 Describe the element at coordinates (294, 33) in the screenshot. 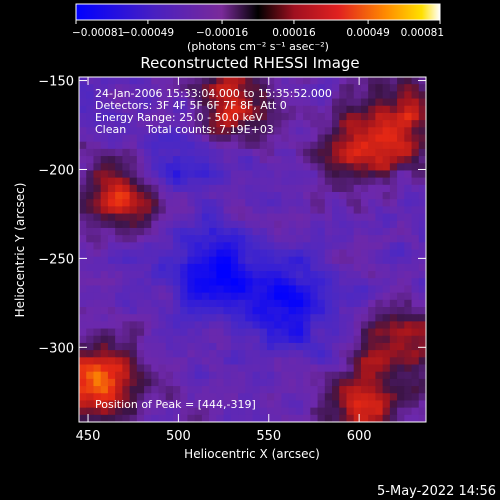

I see `colorbar-tick-label: 0.00016` at that location.